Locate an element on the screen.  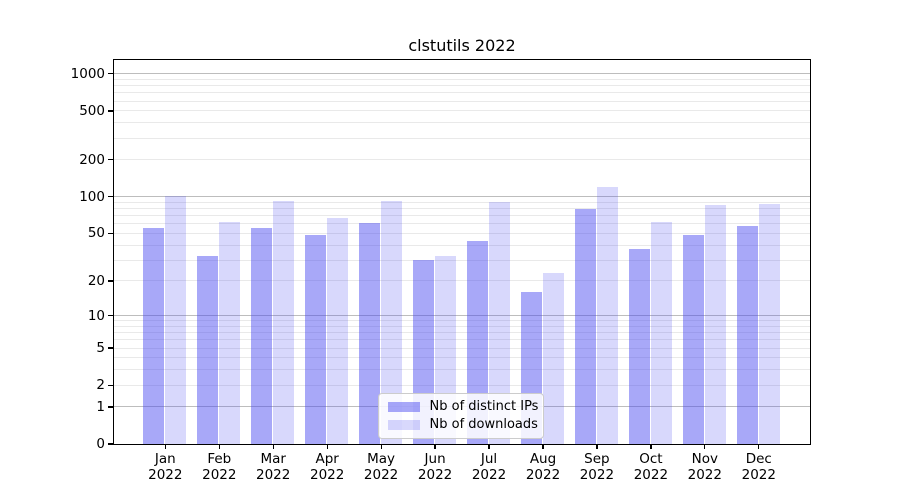
x-tick-feb is located at coordinates (219, 446).